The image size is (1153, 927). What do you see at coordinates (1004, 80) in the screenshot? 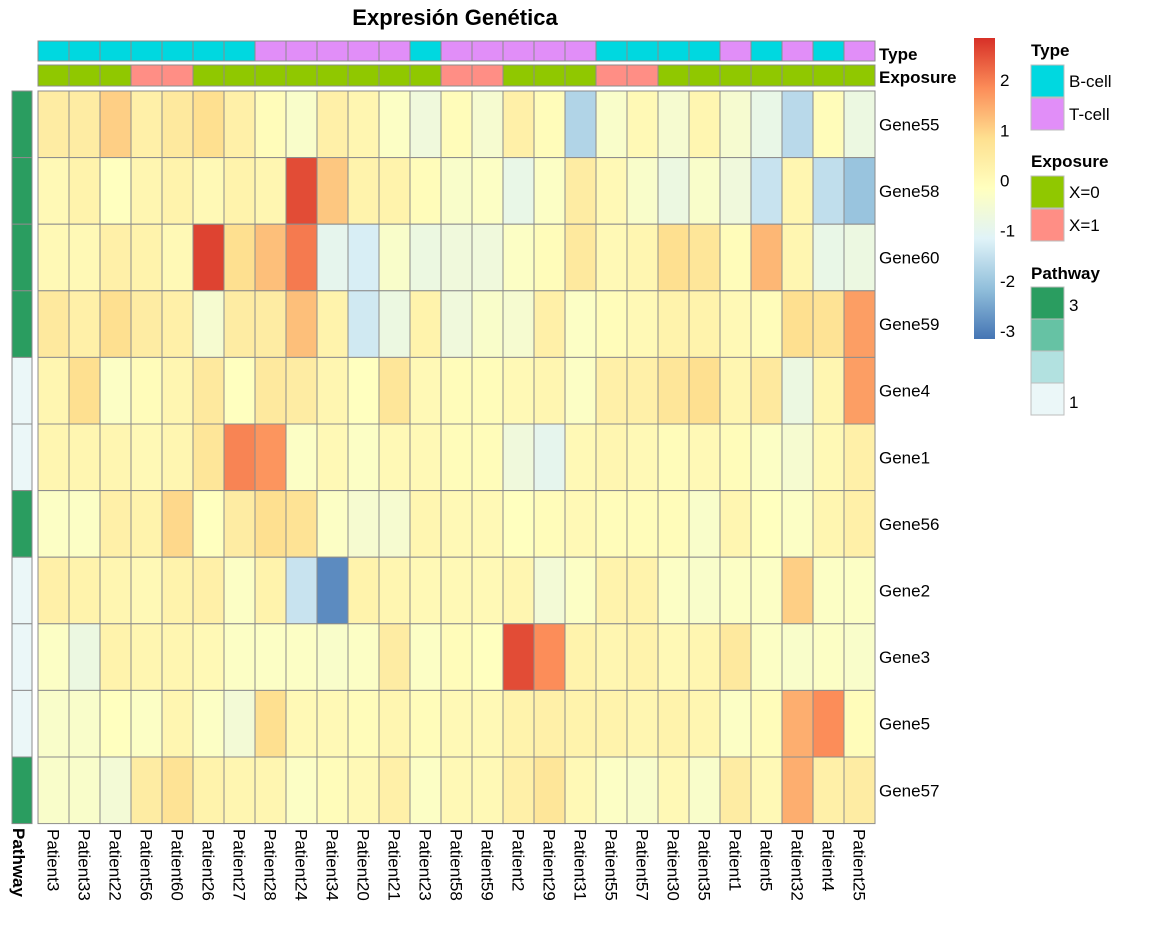
I see `color-scale-tick-label: 2` at bounding box center [1004, 80].